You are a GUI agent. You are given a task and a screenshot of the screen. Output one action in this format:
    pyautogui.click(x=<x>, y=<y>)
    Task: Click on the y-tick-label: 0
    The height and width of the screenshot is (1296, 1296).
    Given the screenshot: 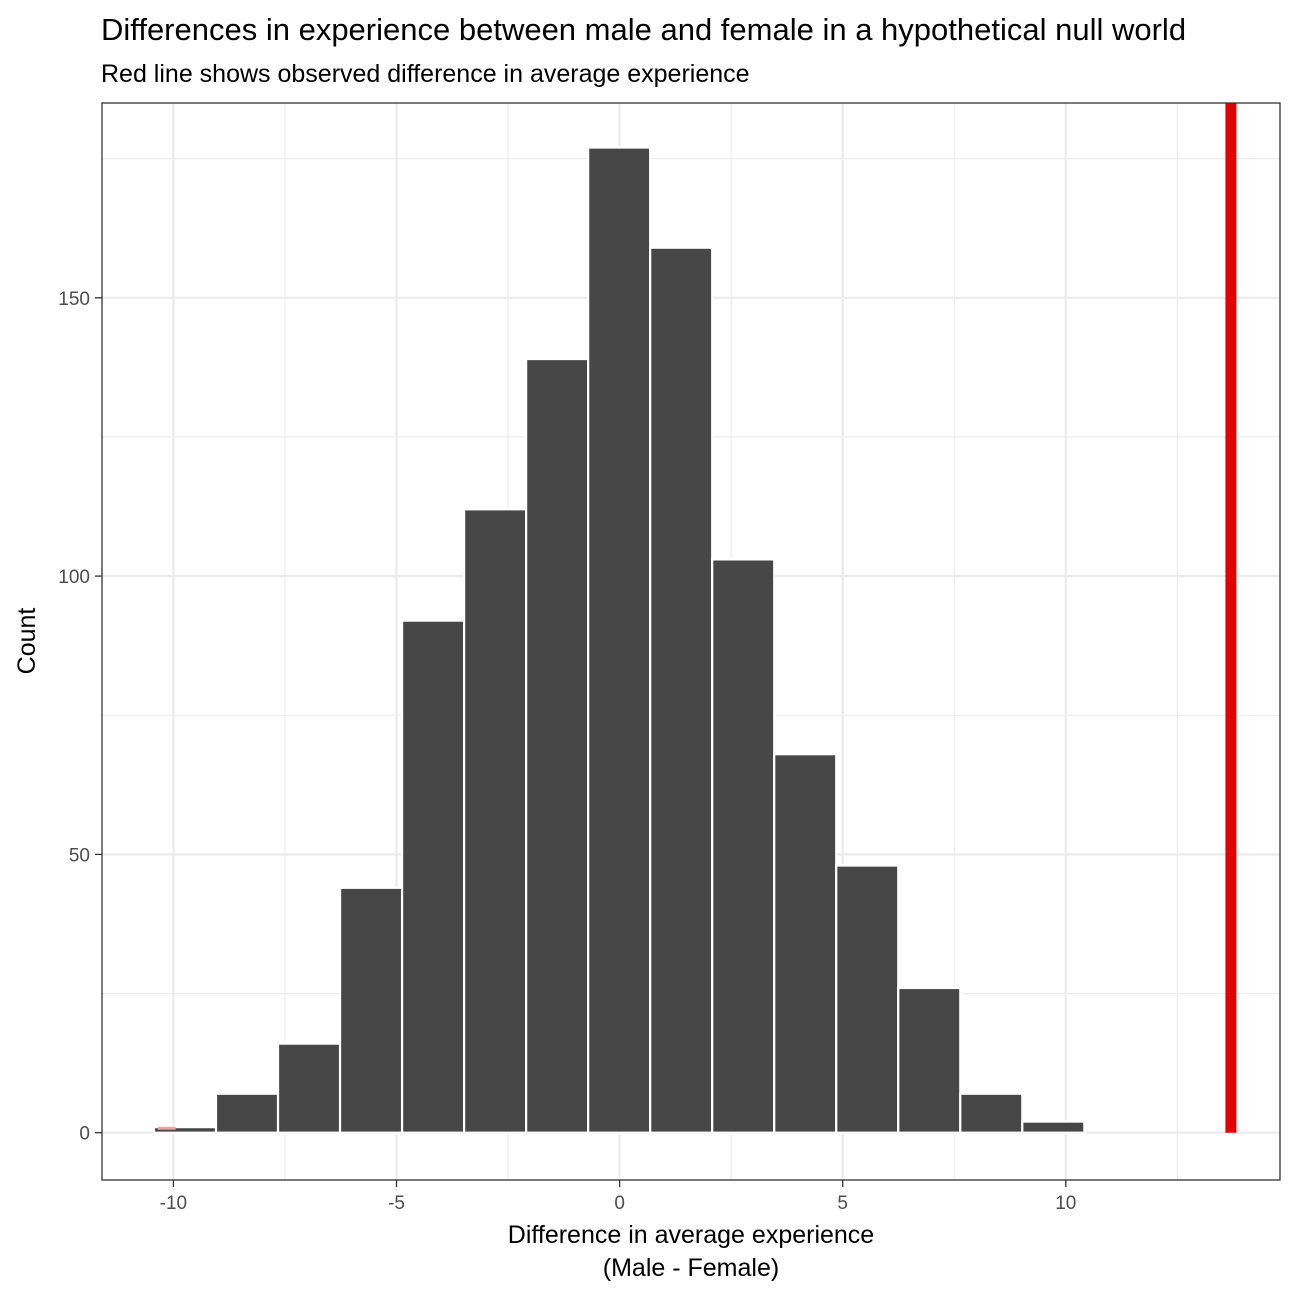 What is the action you would take?
    pyautogui.click(x=84, y=1134)
    